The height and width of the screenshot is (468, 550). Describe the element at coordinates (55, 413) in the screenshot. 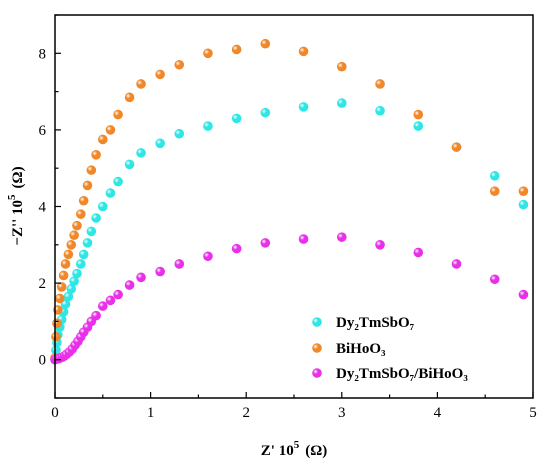

I see `x-tick-label: 0` at that location.